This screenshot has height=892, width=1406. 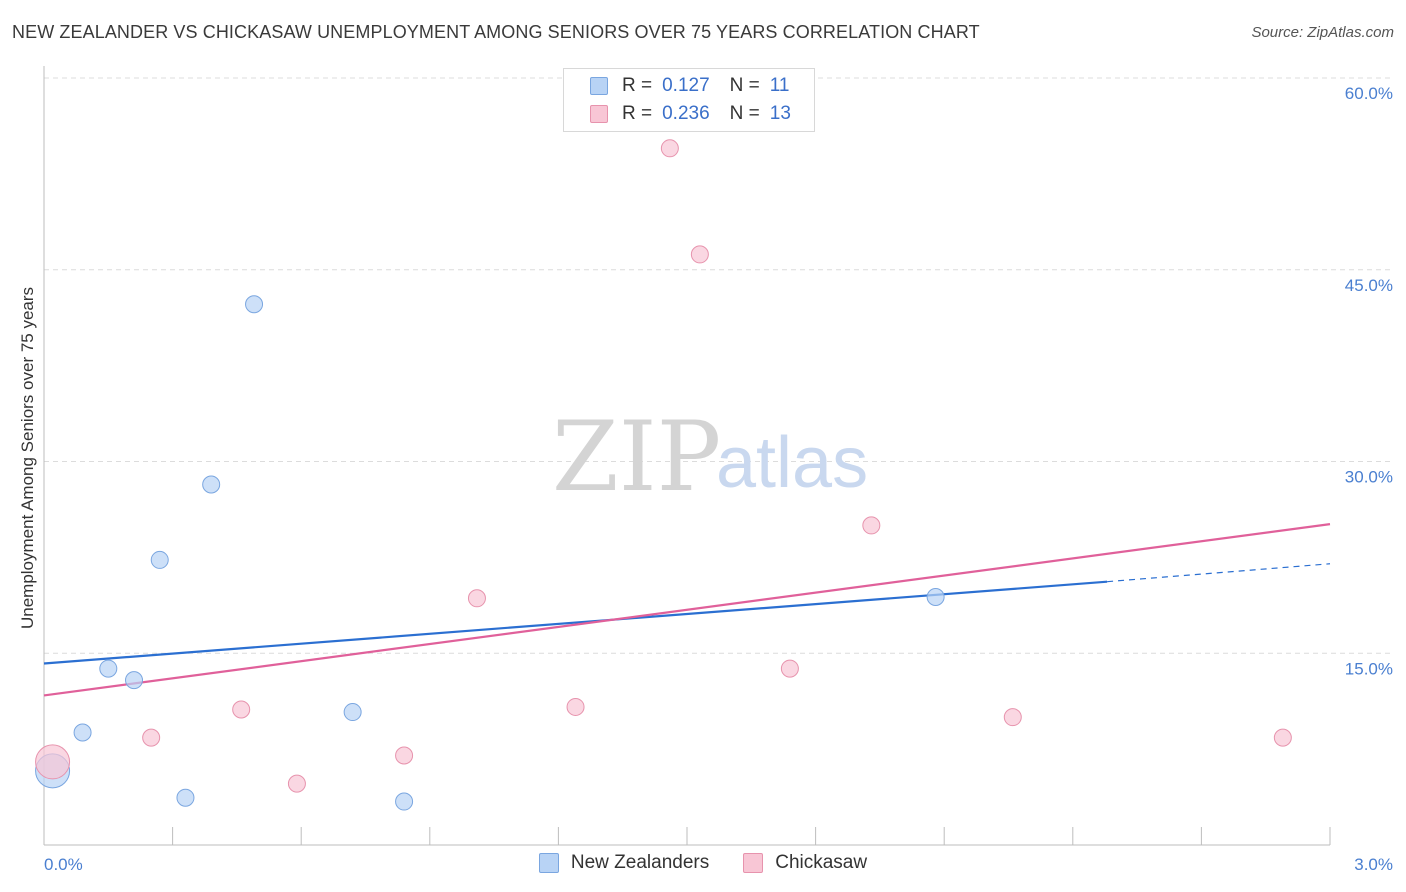 What do you see at coordinates (640, 862) in the screenshot?
I see `legend-label-new-zealanders: New Zealanders` at bounding box center [640, 862].